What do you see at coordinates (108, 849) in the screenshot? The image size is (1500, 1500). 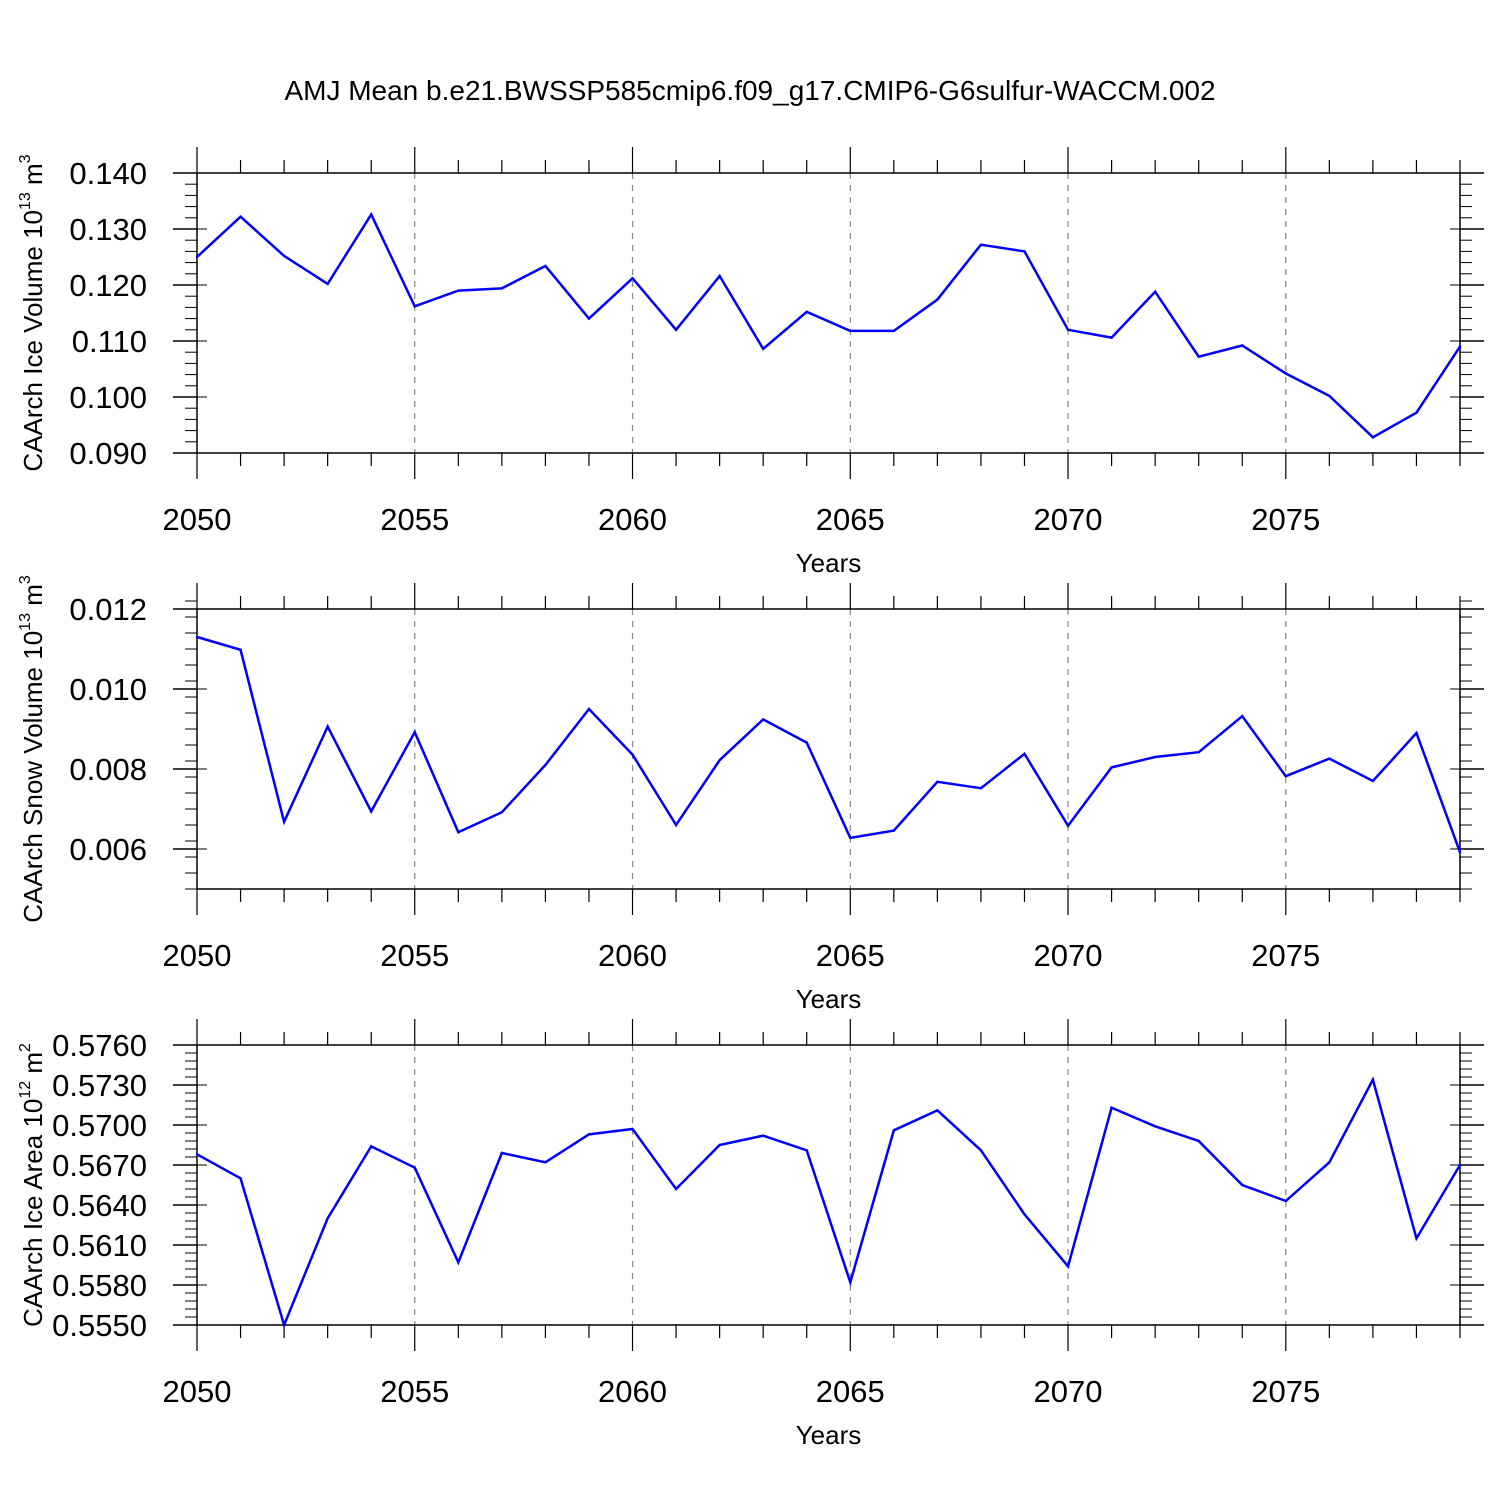 I see `y-tick-label: 0.006` at bounding box center [108, 849].